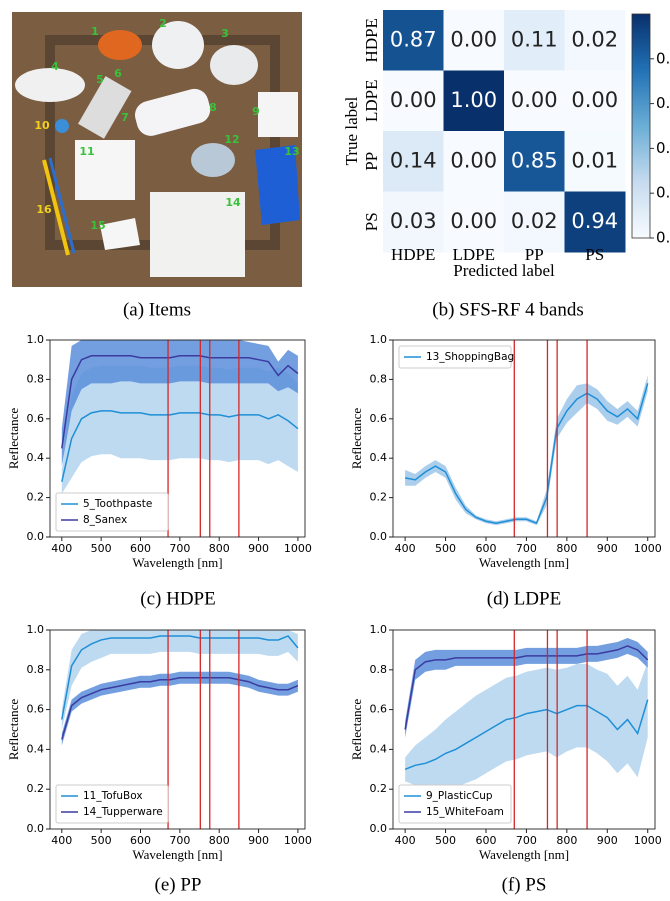 The width and height of the screenshot is (670, 901). I want to click on toothpaste, so click(105, 107).